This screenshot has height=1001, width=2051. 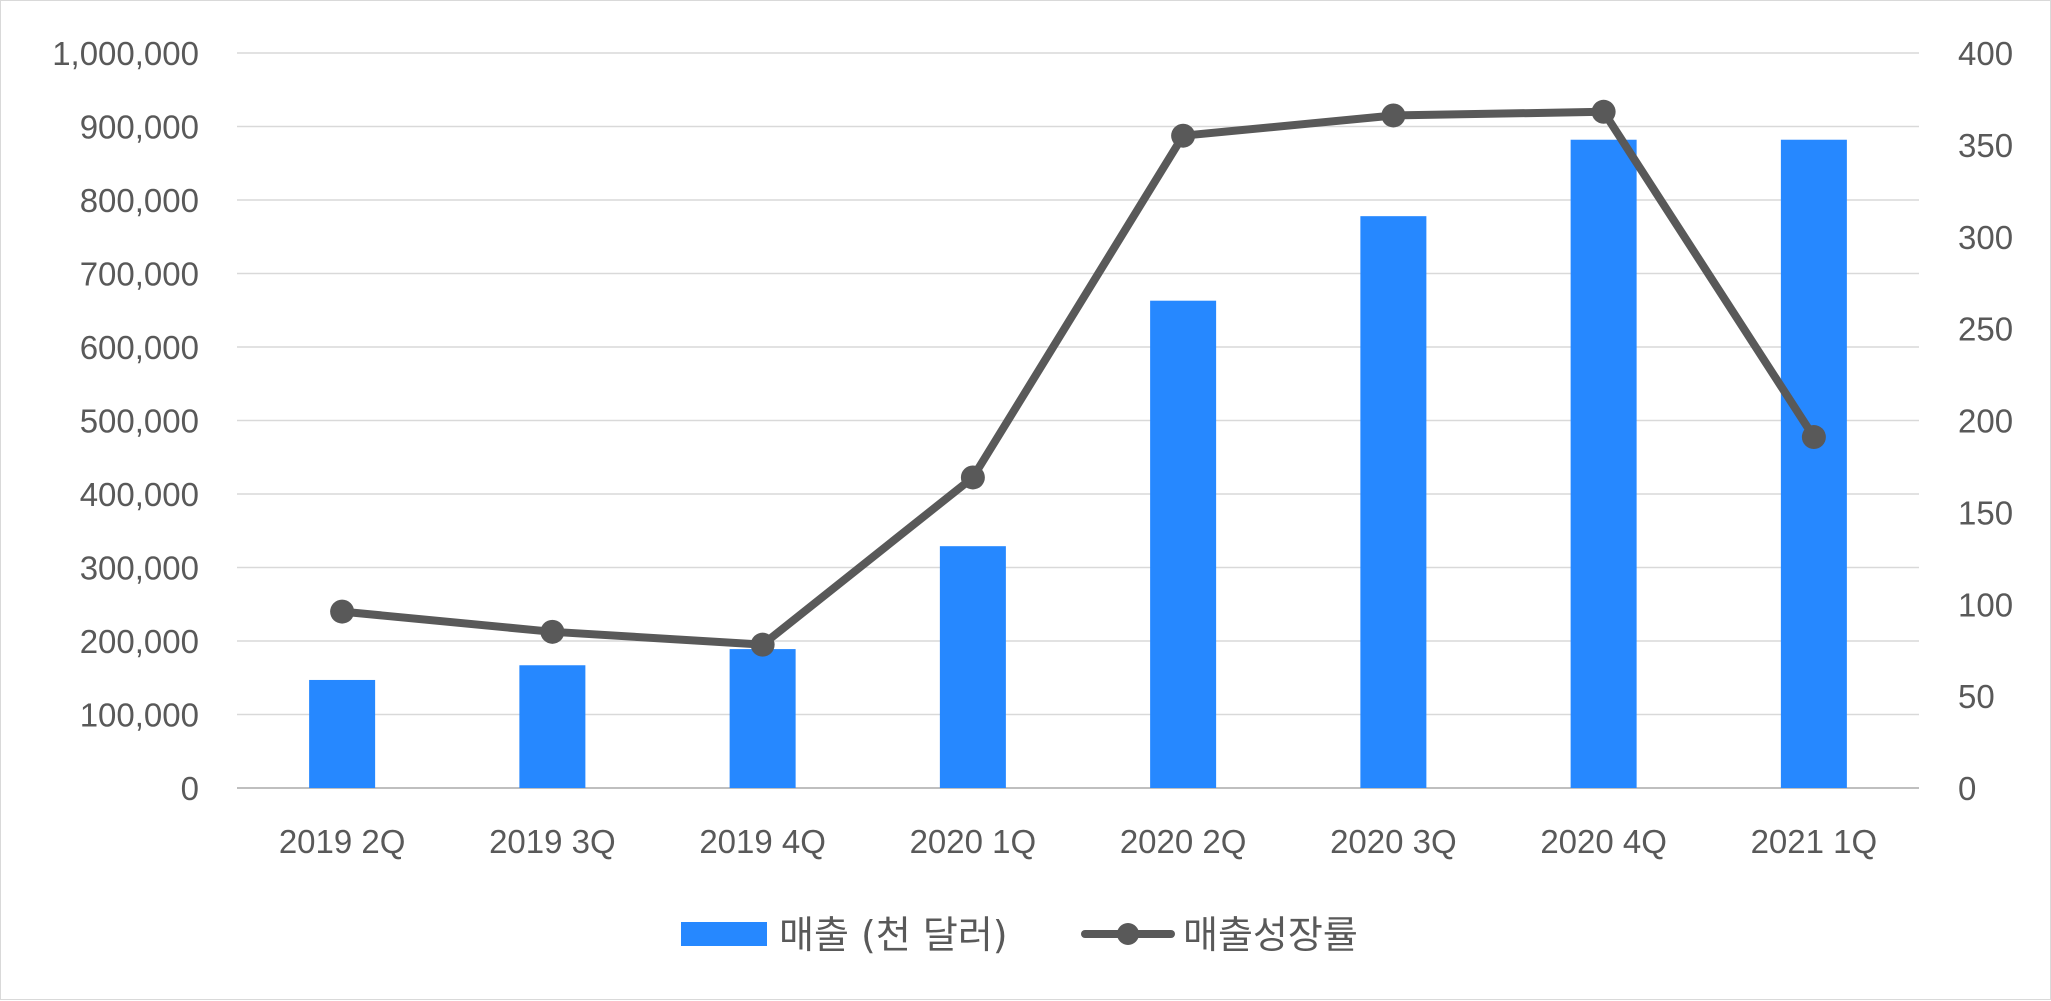 I want to click on right-tick-label: 150, so click(x=1985, y=512).